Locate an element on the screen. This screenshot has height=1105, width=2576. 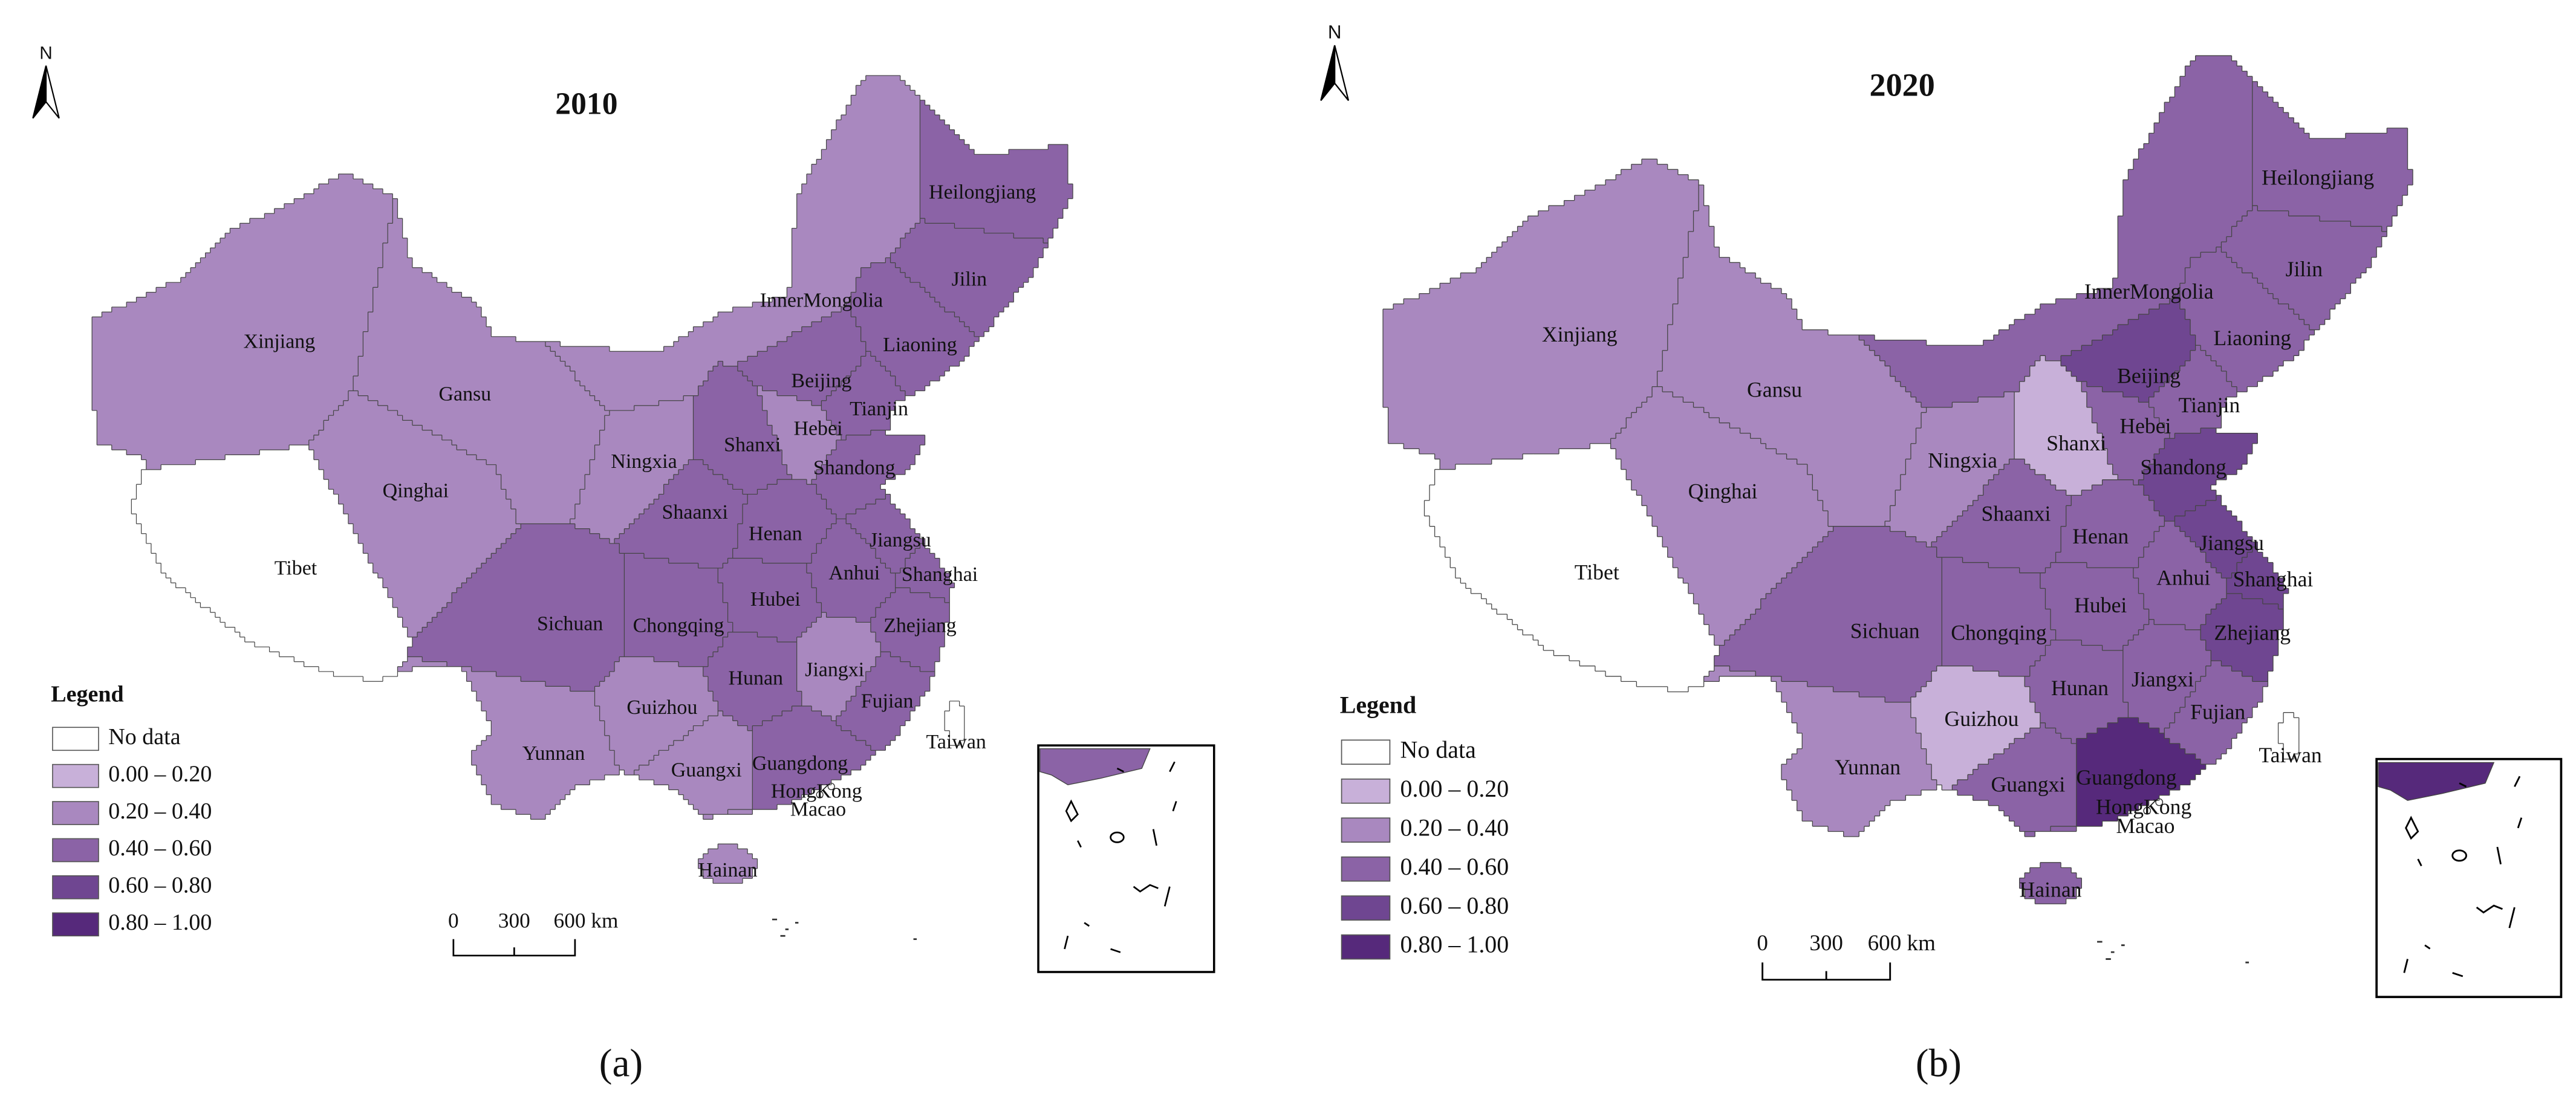
legend-label: No data is located at coordinates (144, 737).